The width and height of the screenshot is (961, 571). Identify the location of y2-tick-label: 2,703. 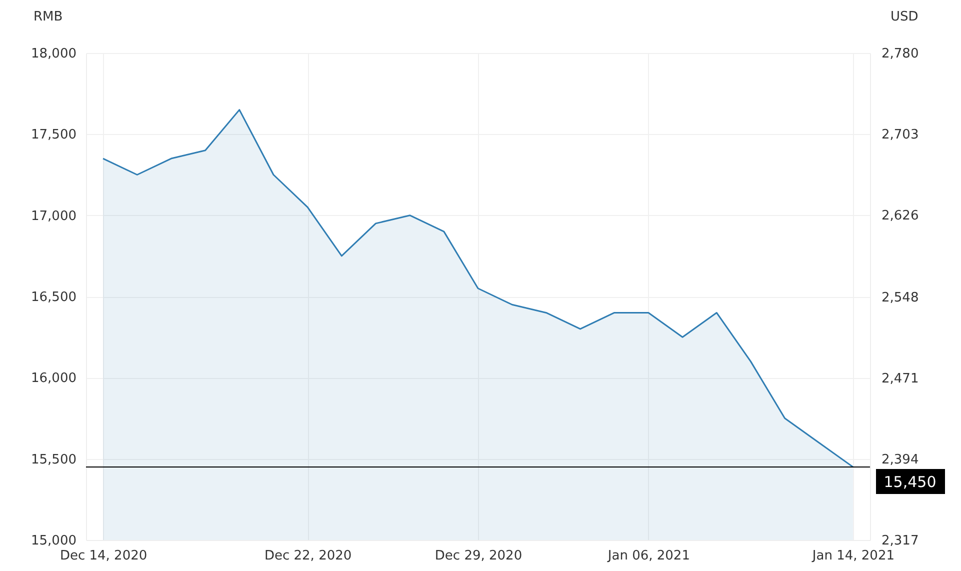
(900, 134).